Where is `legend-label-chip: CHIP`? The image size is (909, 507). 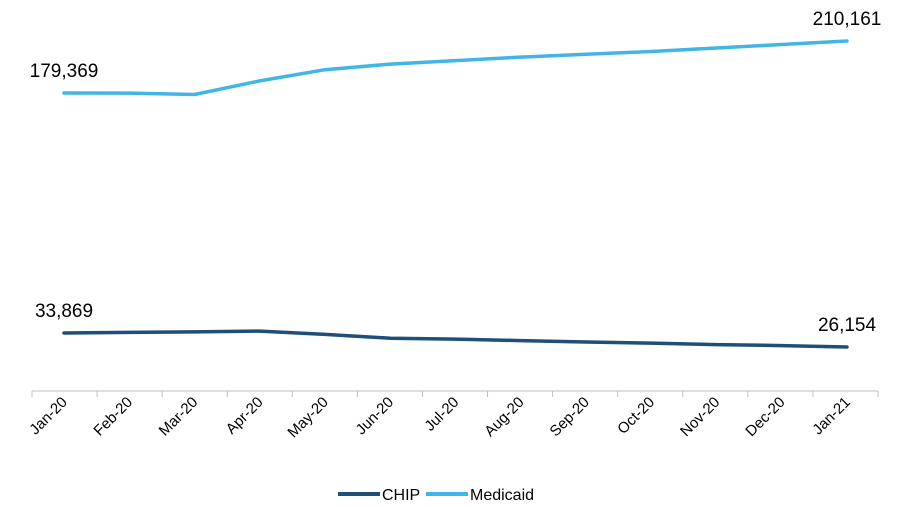 legend-label-chip: CHIP is located at coordinates (401, 495).